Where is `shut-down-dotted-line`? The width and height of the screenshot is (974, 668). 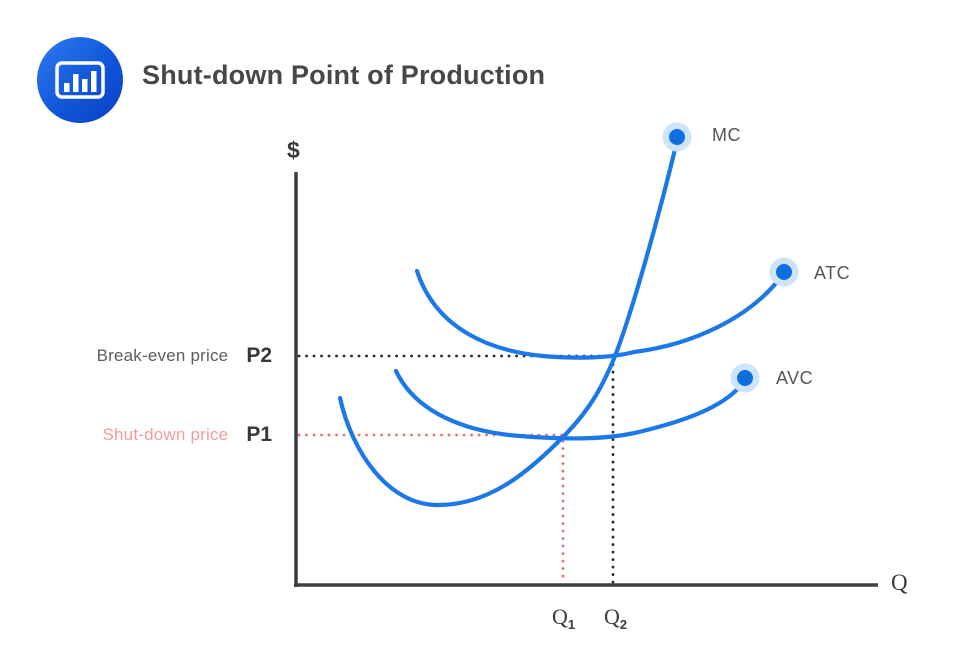
shut-down-dotted-line is located at coordinates (431, 509).